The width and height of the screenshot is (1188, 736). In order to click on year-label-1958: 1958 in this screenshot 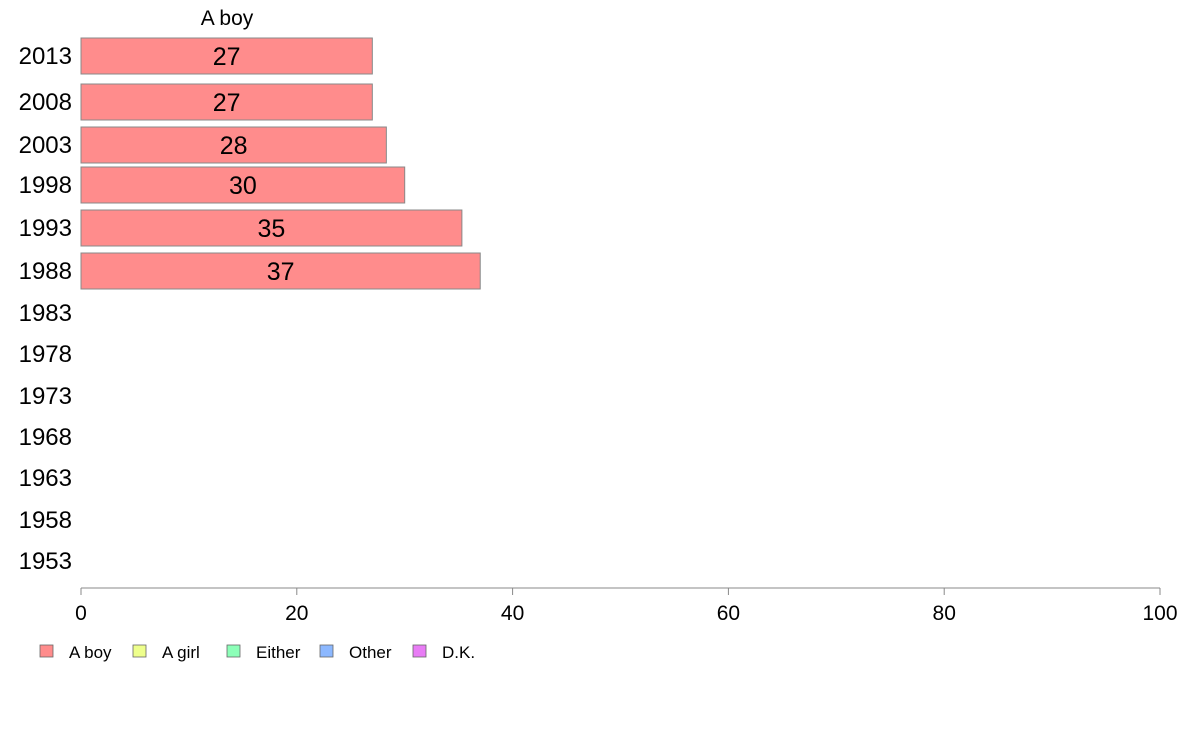, I will do `click(45, 520)`.